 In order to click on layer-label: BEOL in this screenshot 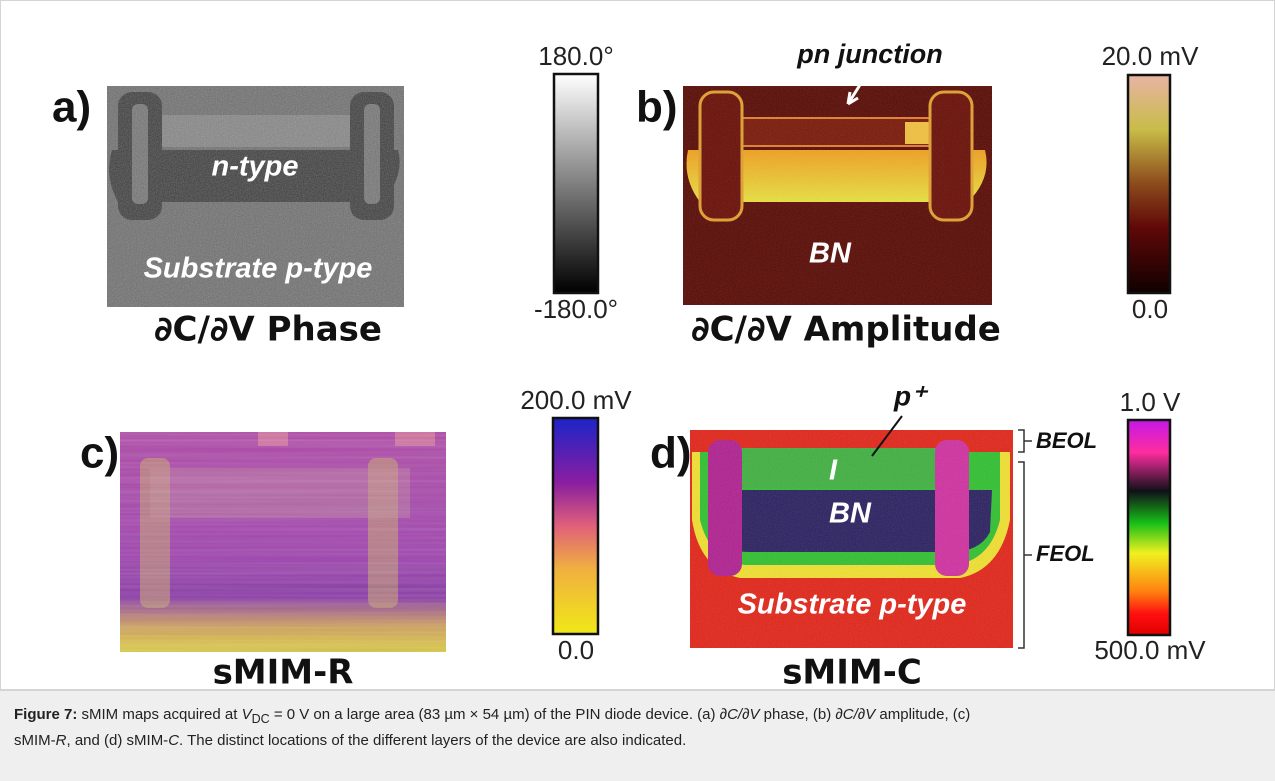, I will do `click(1066, 440)`.